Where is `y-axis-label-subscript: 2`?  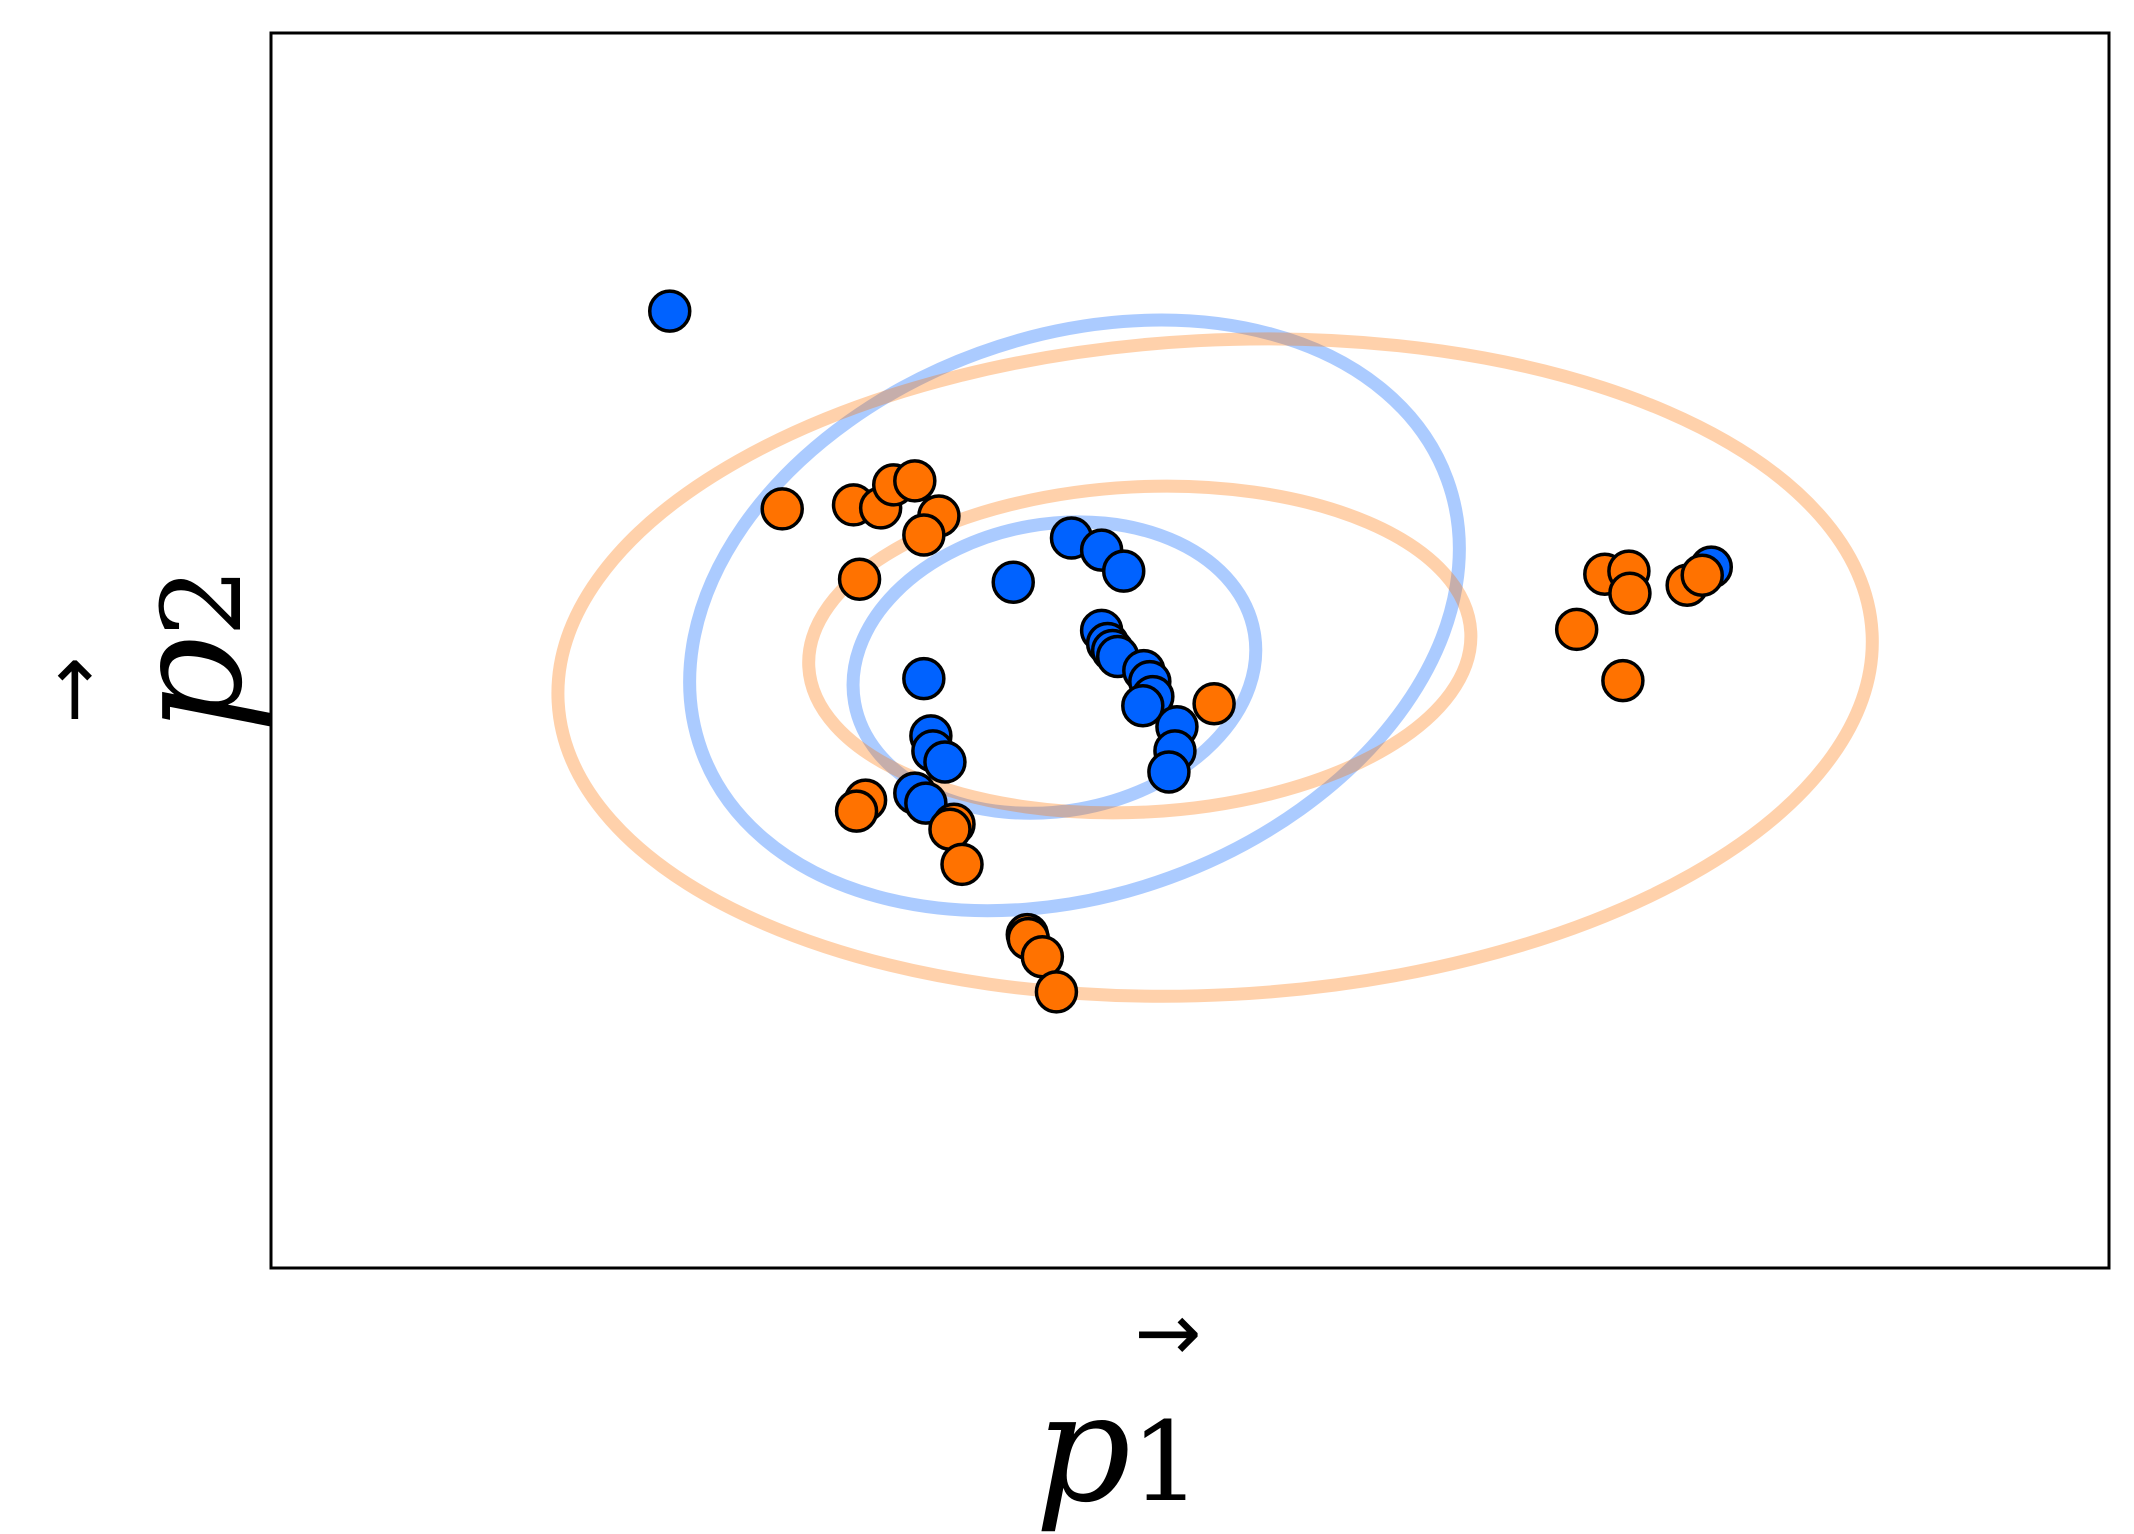 y-axis-label-subscript: 2 is located at coordinates (202, 602).